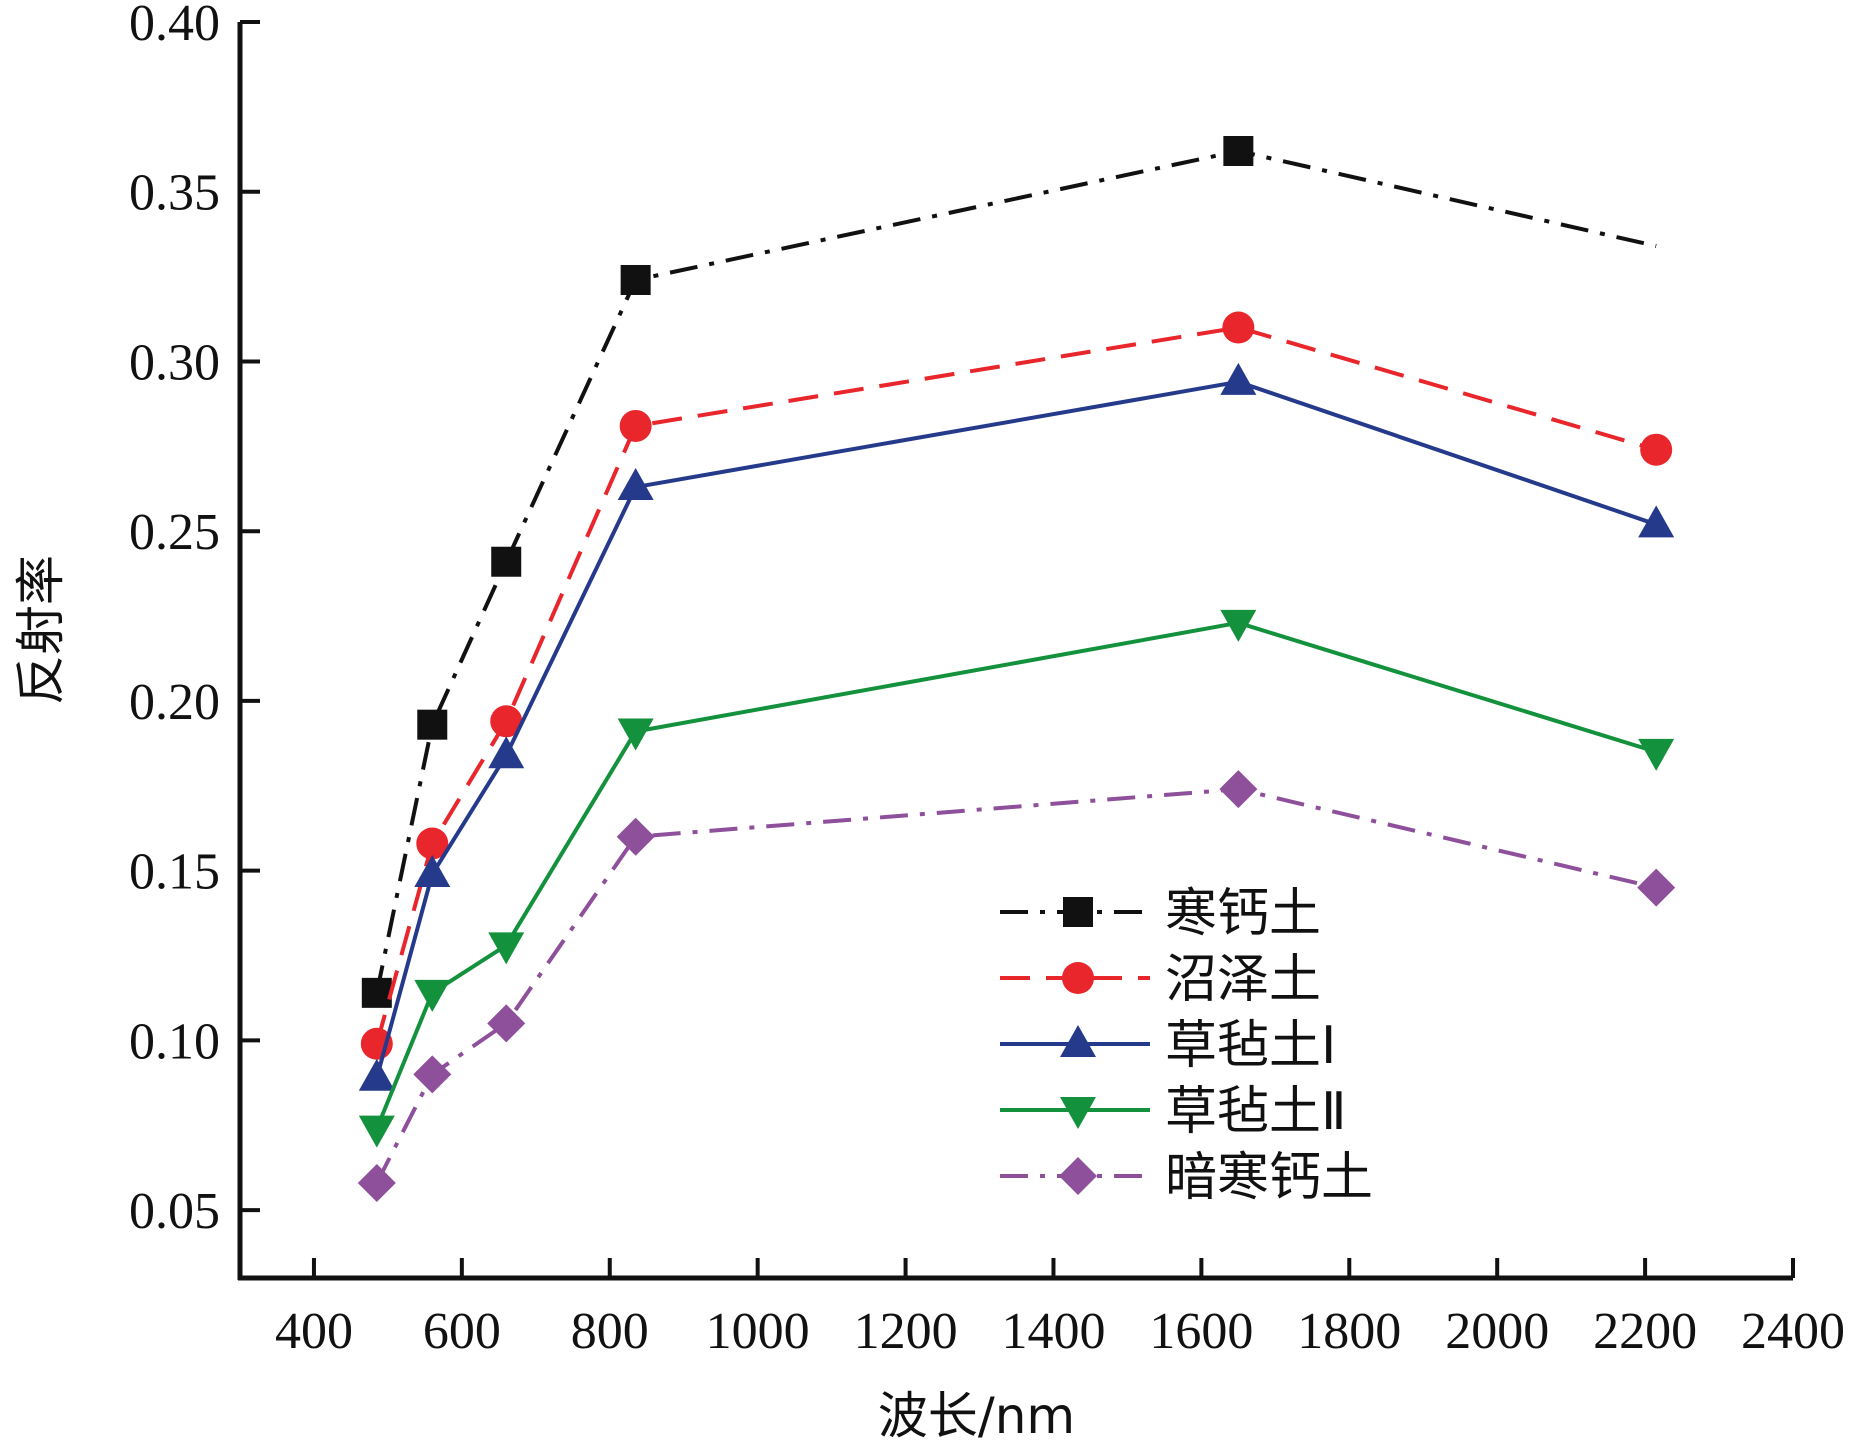 The width and height of the screenshot is (1861, 1455). Describe the element at coordinates (462, 1331) in the screenshot. I see `x-tick-label: 600` at that location.